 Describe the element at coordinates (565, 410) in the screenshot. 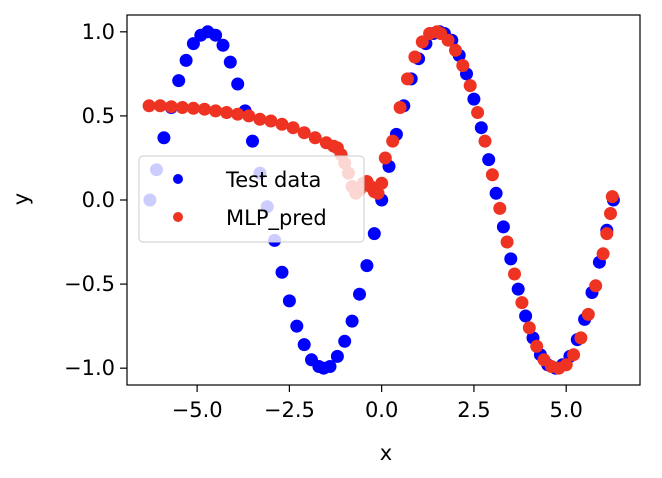

I see `x-tick-label: 5.0` at that location.